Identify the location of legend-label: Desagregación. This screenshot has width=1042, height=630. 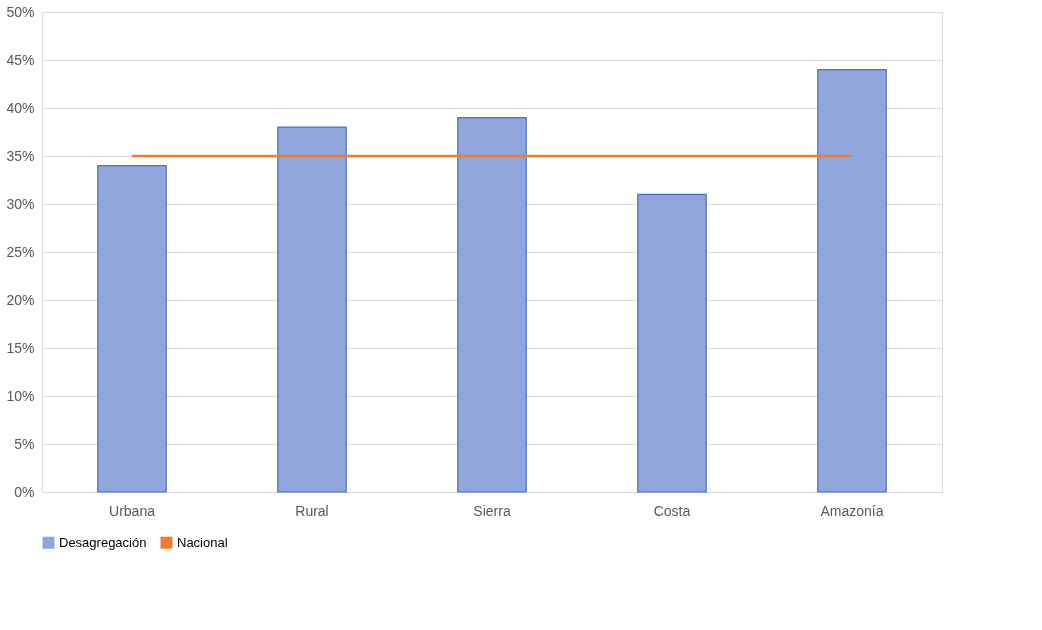
(103, 542).